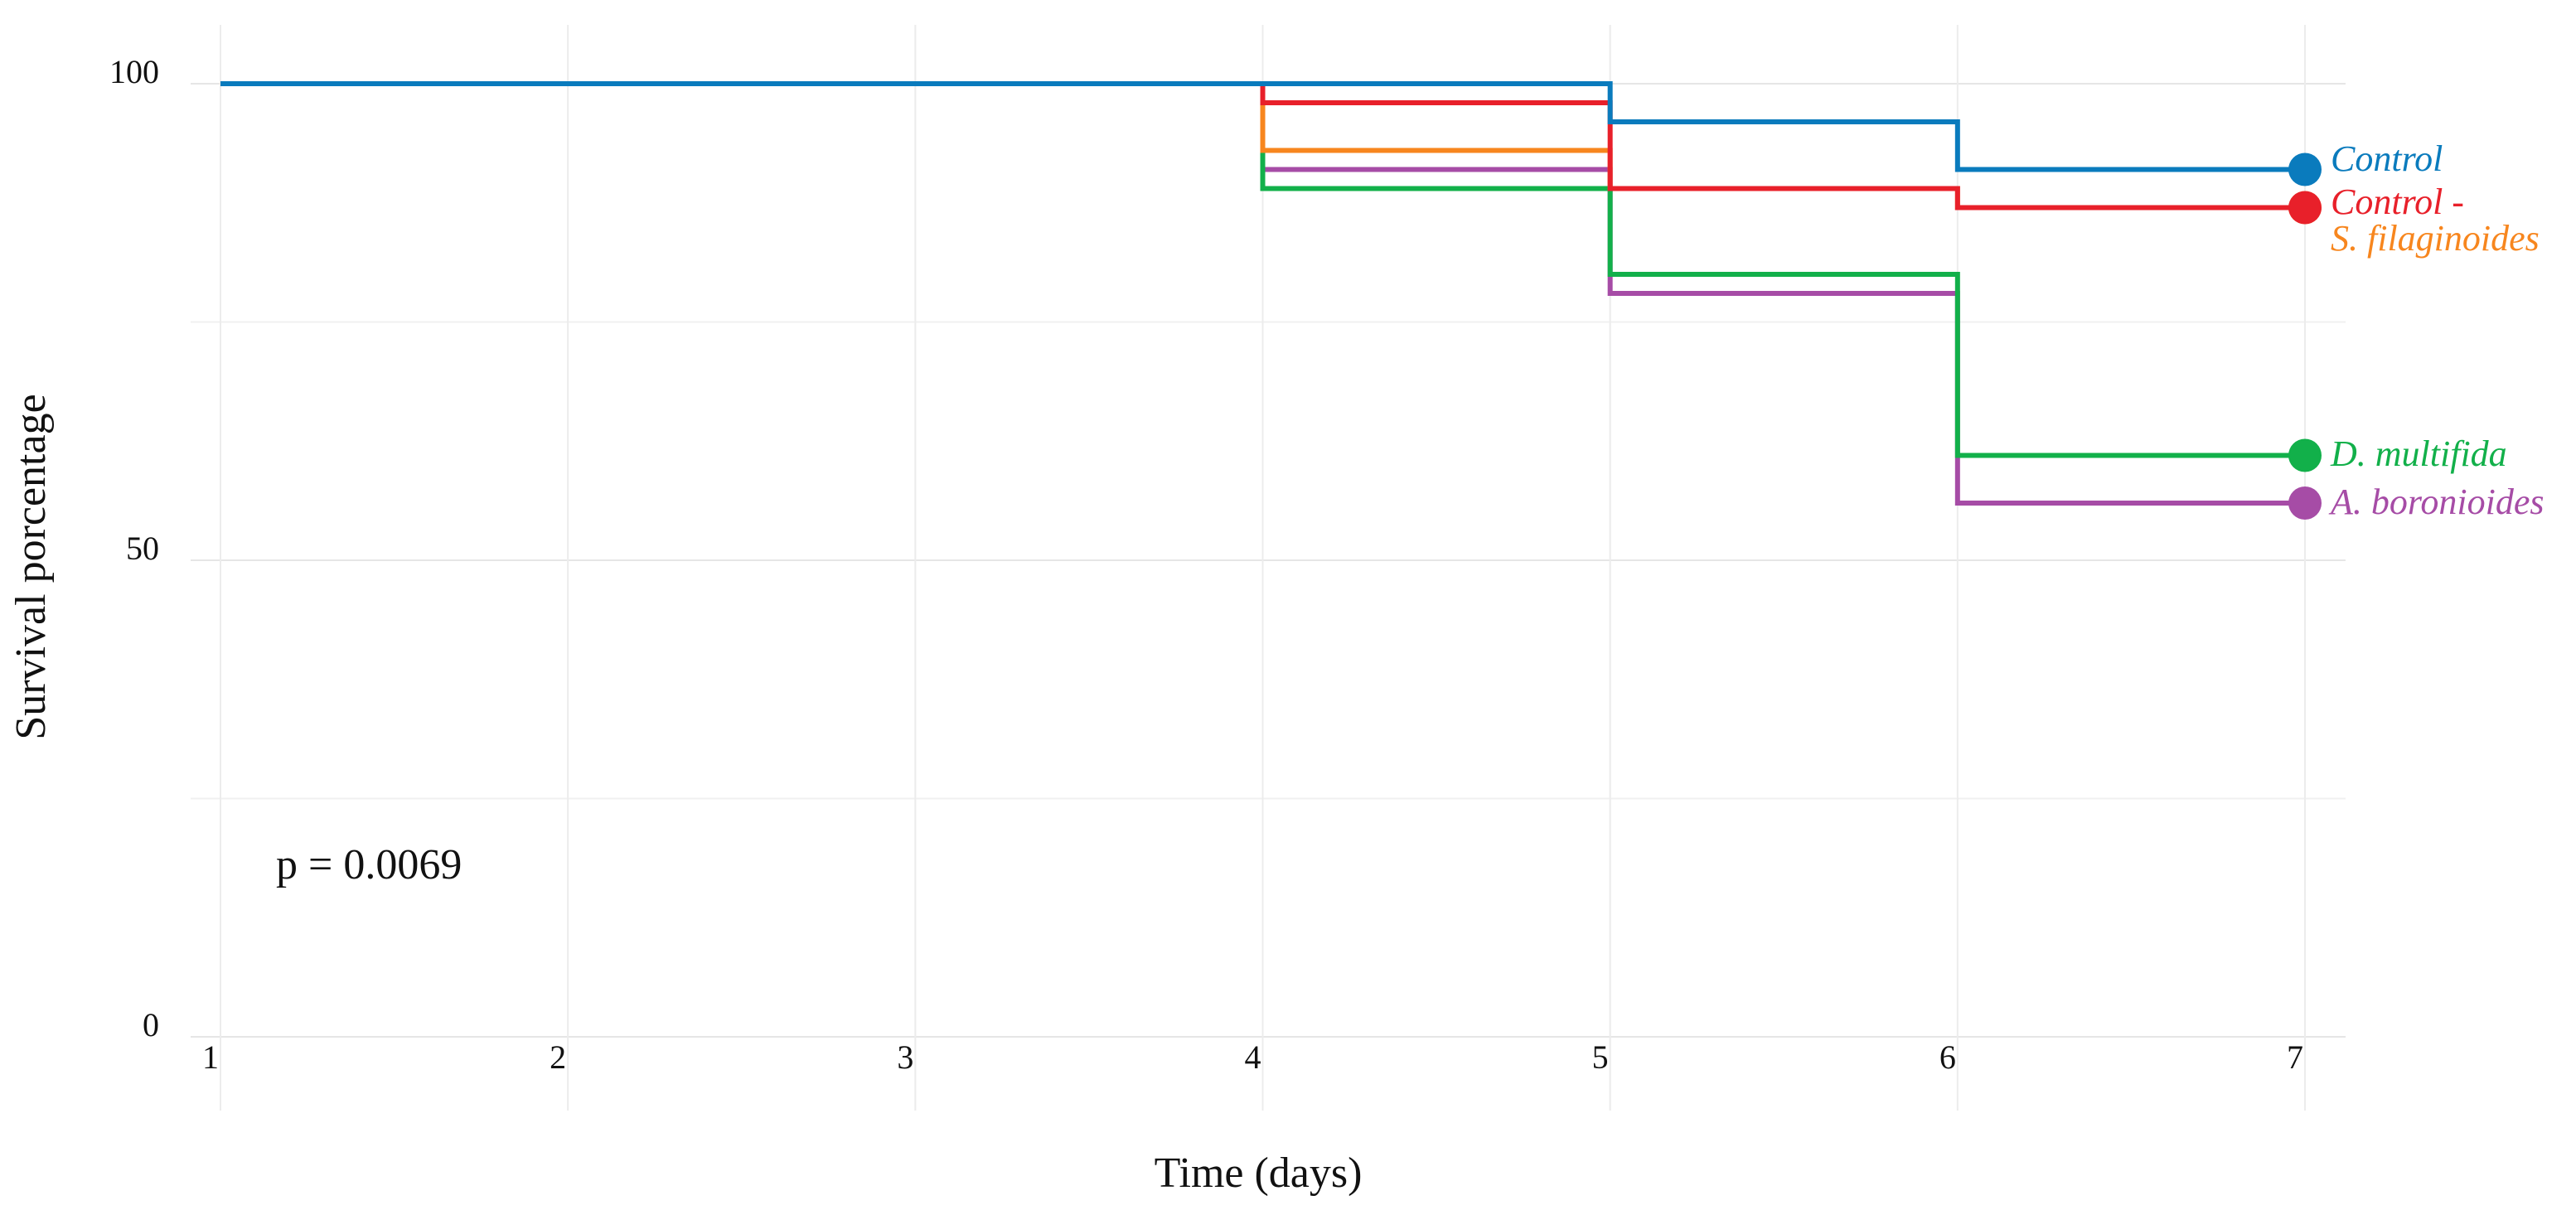  I want to click on legend-label: S. filaginoides, so click(2435, 238).